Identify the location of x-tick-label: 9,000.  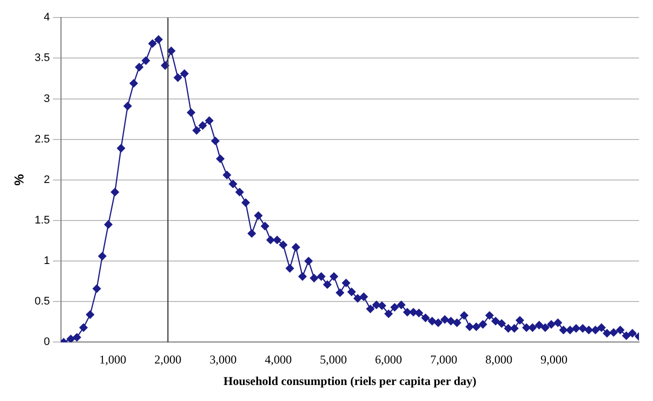
(554, 359).